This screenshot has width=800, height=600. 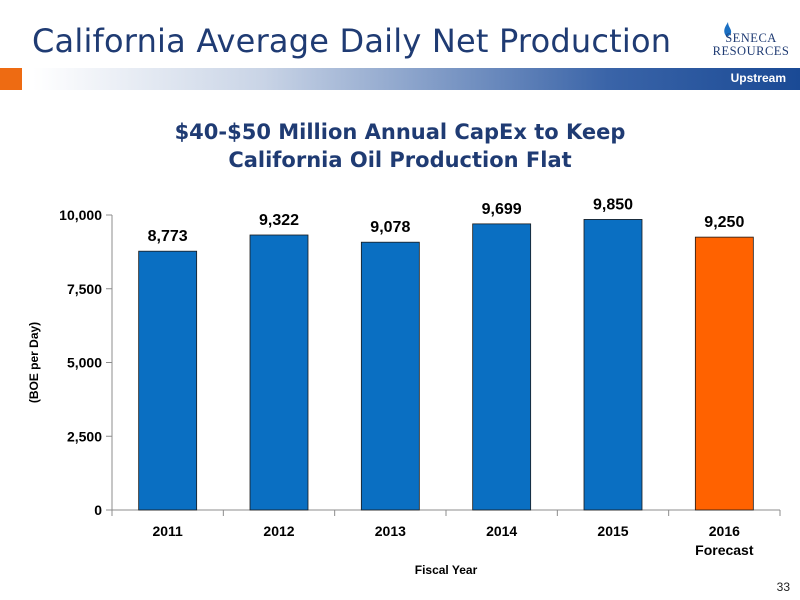 What do you see at coordinates (11, 79) in the screenshot?
I see `banner-accent` at bounding box center [11, 79].